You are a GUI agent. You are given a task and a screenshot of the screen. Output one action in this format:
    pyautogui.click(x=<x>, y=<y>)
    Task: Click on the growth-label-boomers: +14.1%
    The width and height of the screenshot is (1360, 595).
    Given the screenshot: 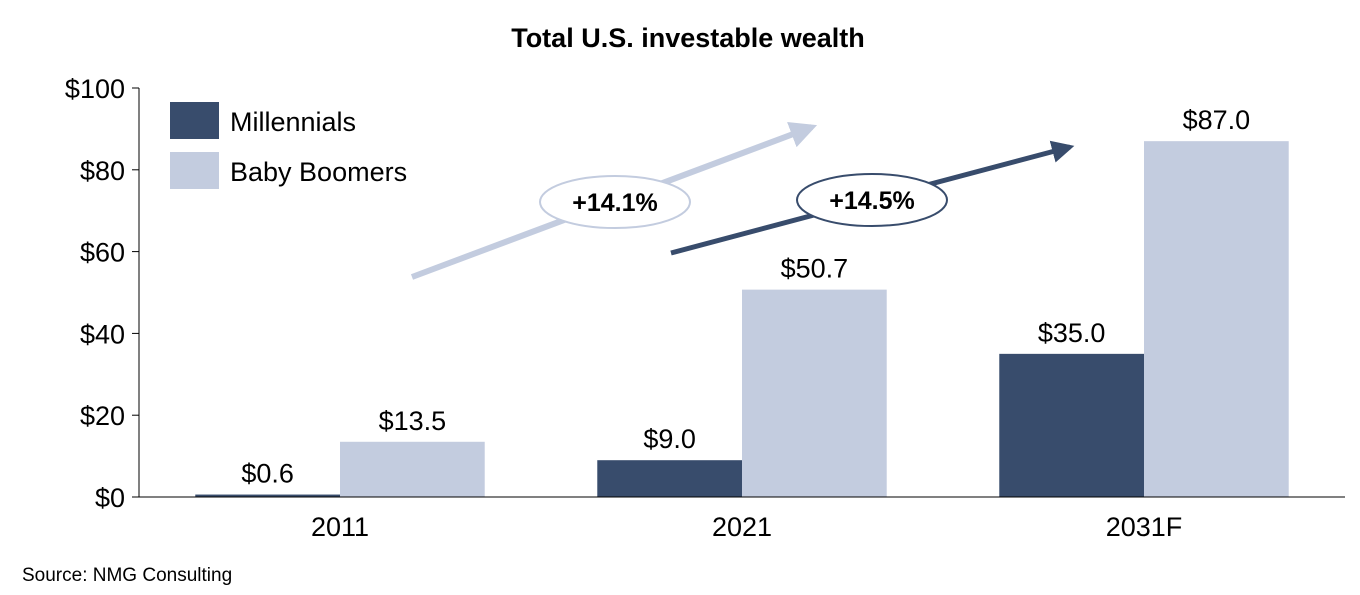 What is the action you would take?
    pyautogui.click(x=615, y=203)
    